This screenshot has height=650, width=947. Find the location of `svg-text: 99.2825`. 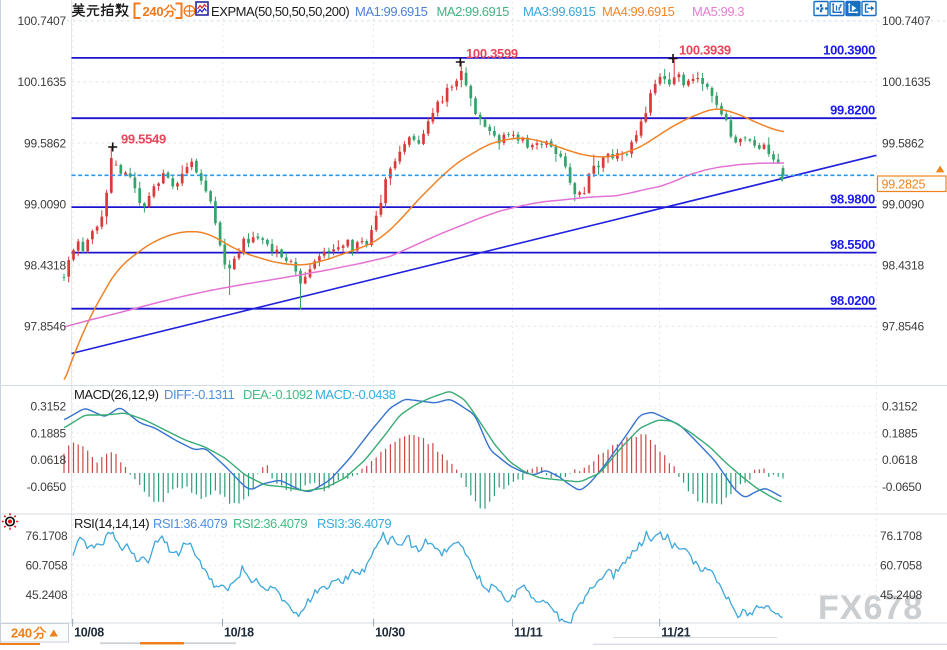

svg-text: 99.2825 is located at coordinates (904, 184).